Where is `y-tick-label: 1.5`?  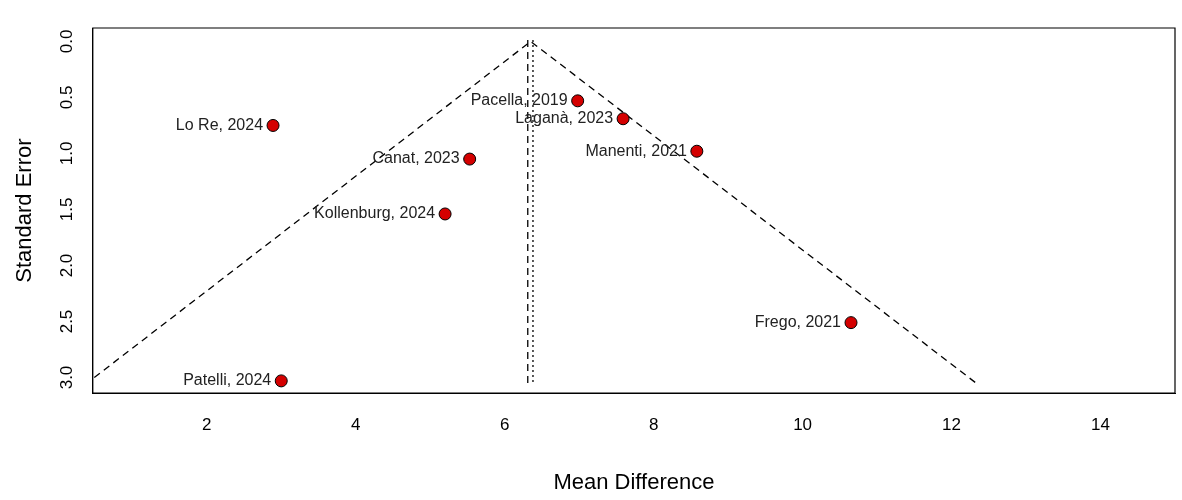 y-tick-label: 1.5 is located at coordinates (66, 209).